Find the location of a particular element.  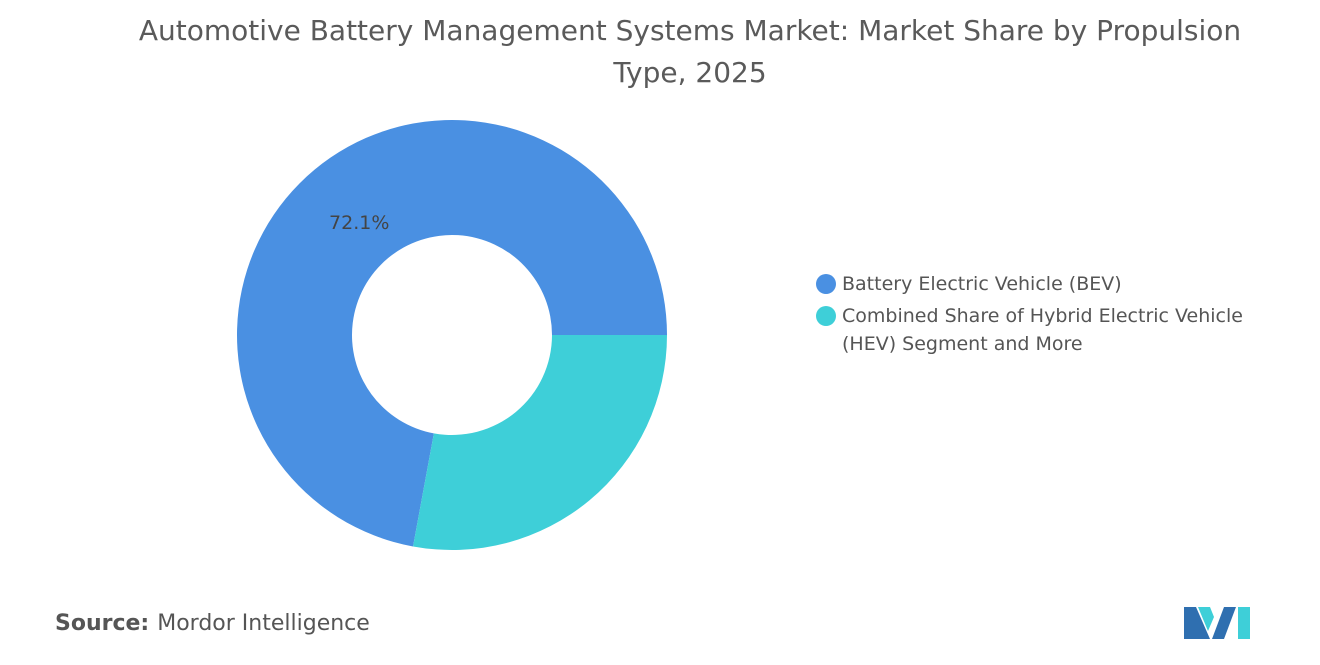

donut-slice is located at coordinates (540, 442).